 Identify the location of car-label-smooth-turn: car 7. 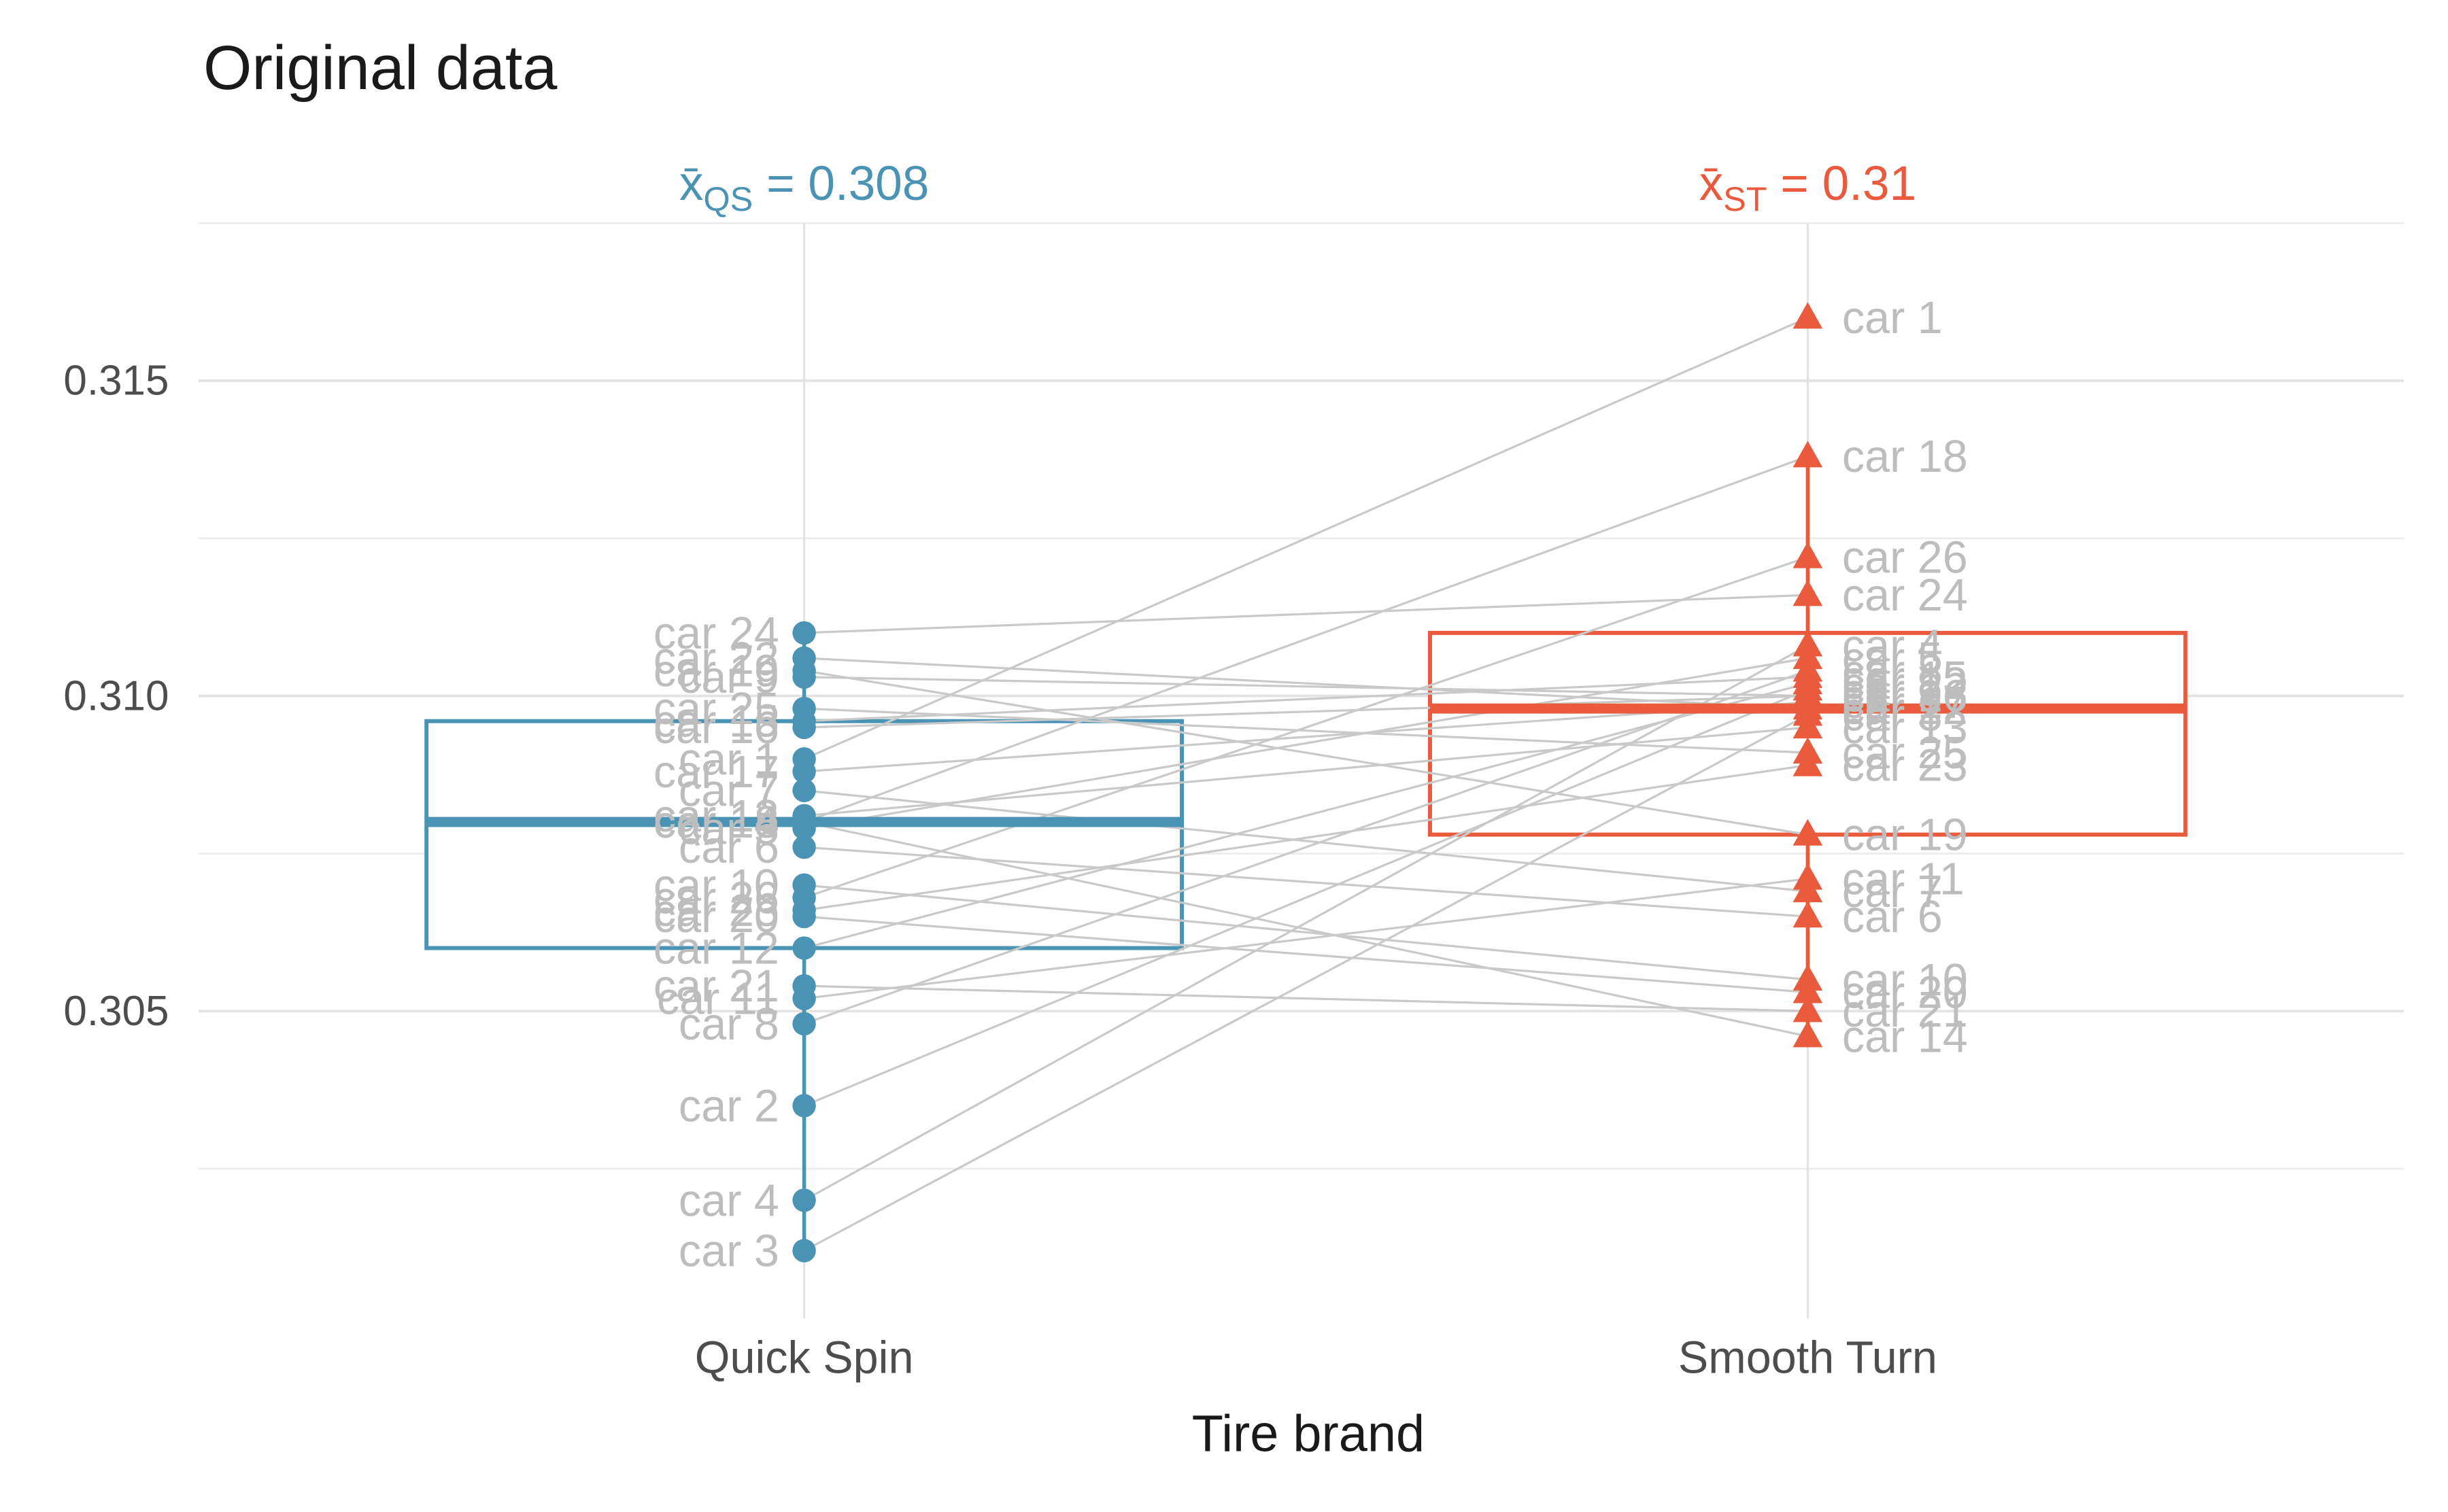
(1893, 892).